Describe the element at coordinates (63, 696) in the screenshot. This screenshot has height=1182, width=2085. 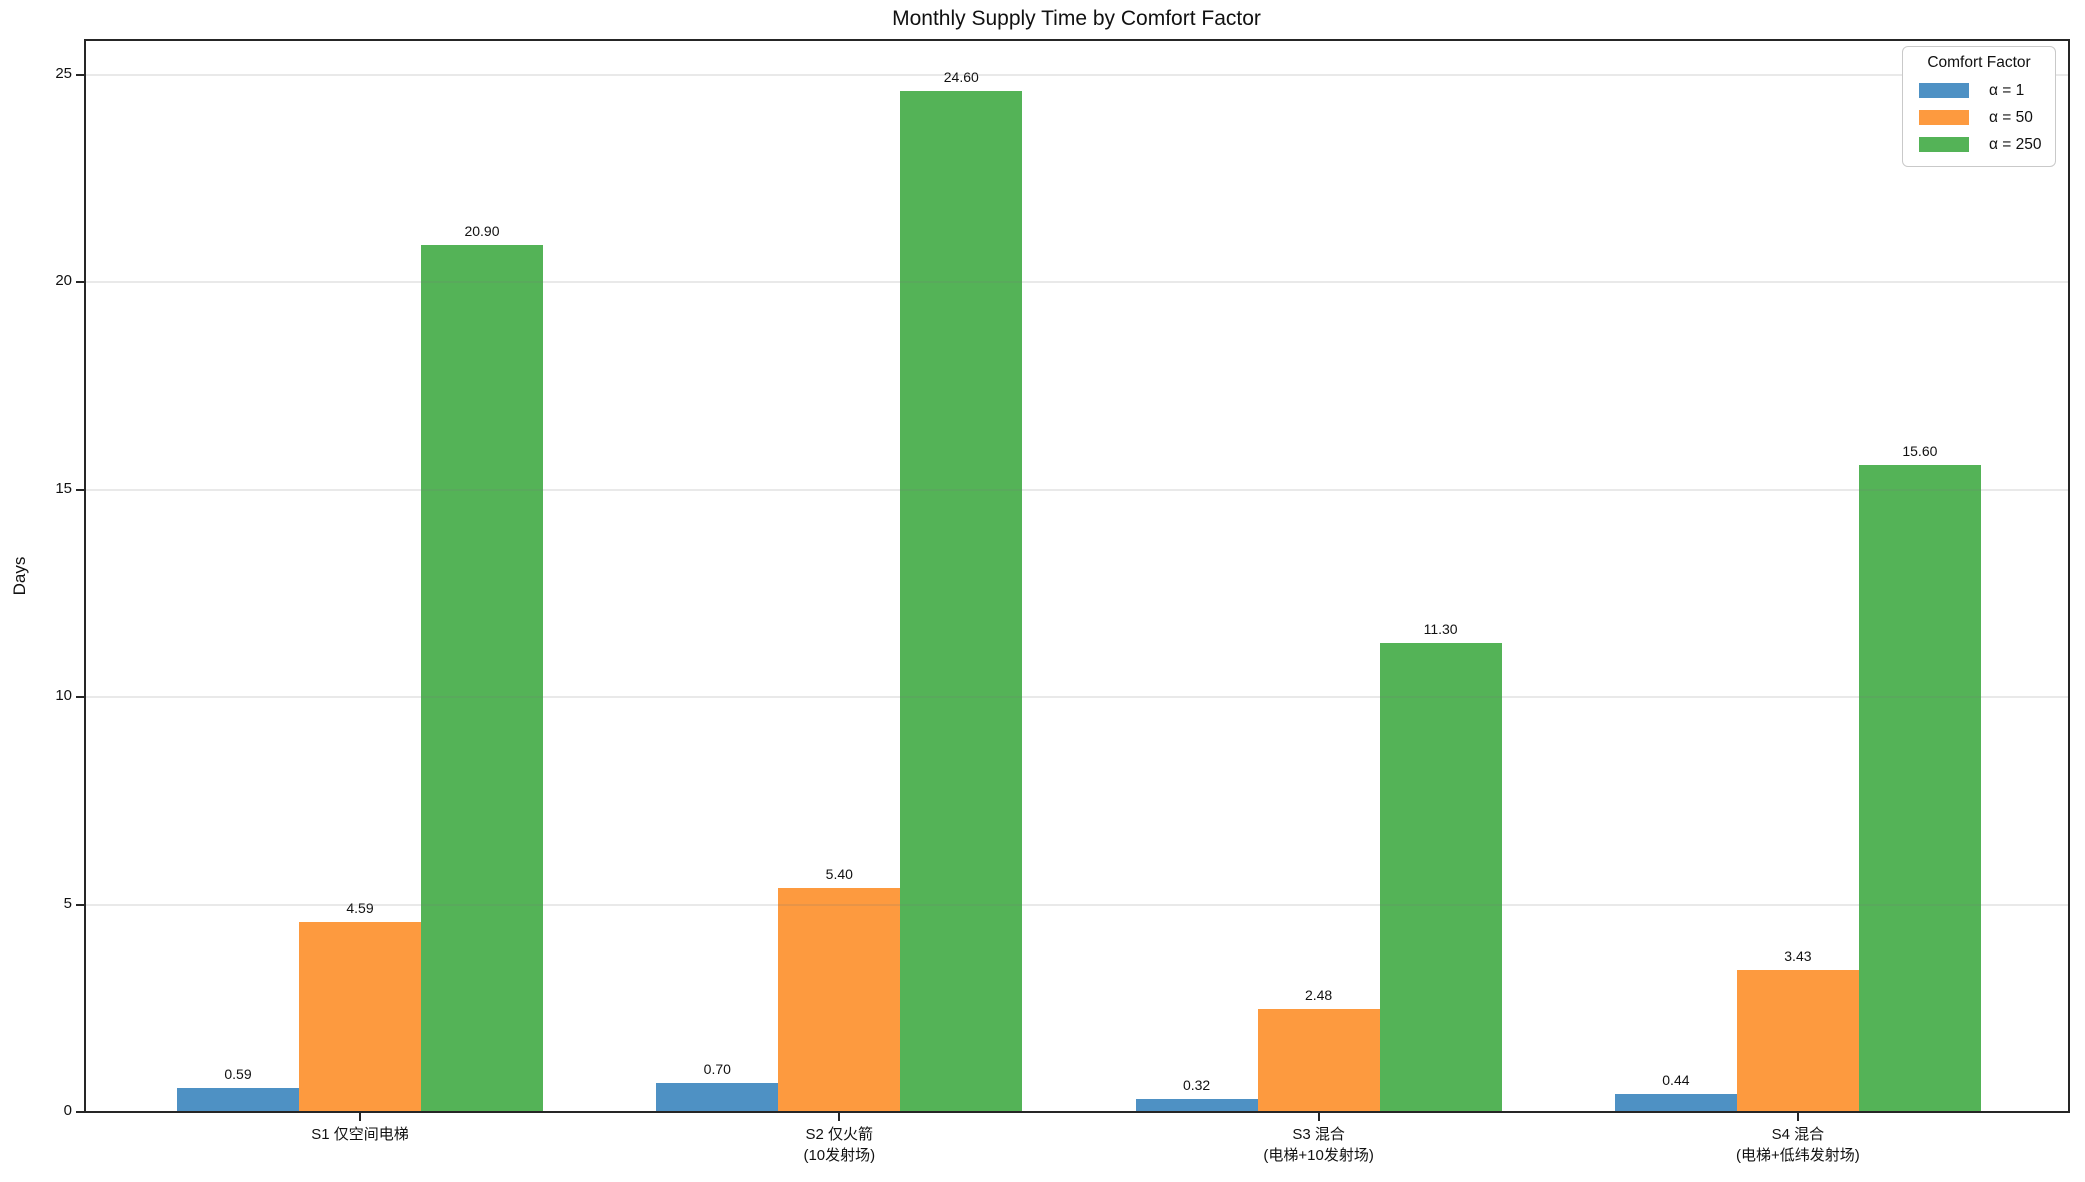
I see `y-tick-label: 10` at that location.